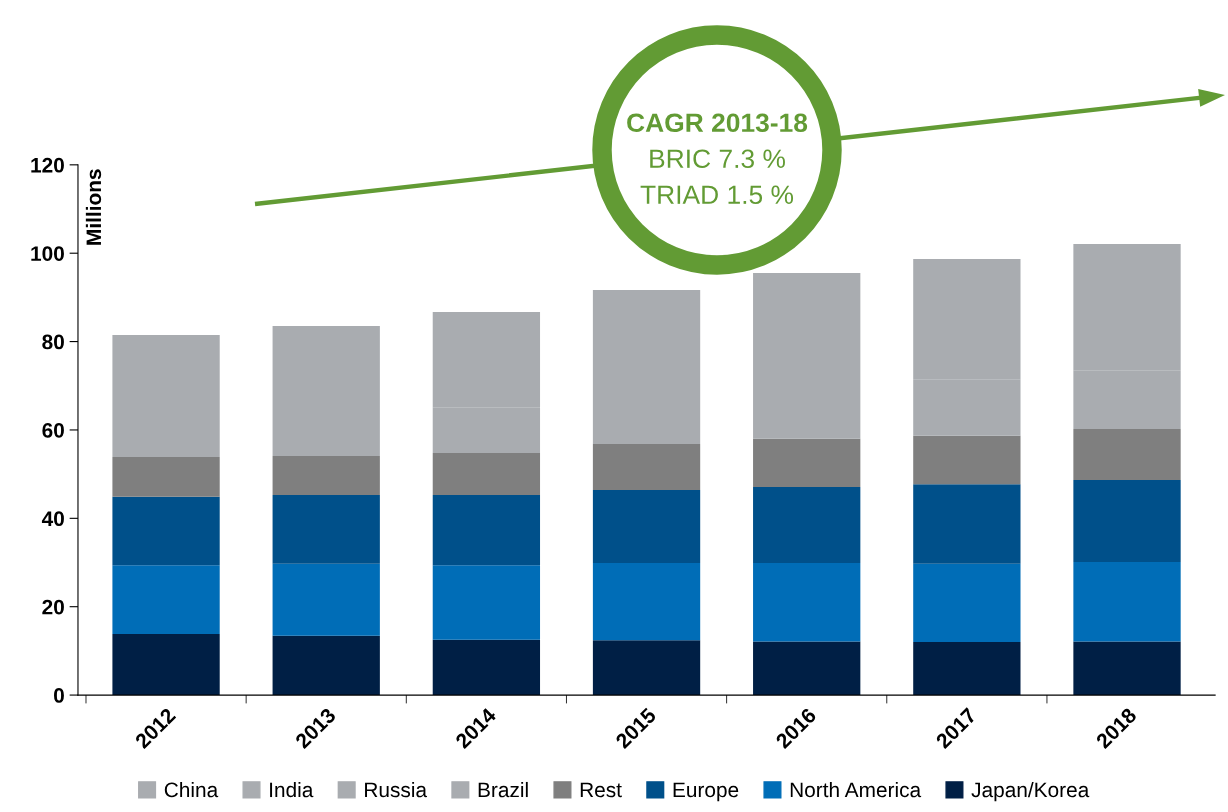 The width and height of the screenshot is (1228, 812). What do you see at coordinates (503, 789) in the screenshot?
I see `legend-label: Brazil` at bounding box center [503, 789].